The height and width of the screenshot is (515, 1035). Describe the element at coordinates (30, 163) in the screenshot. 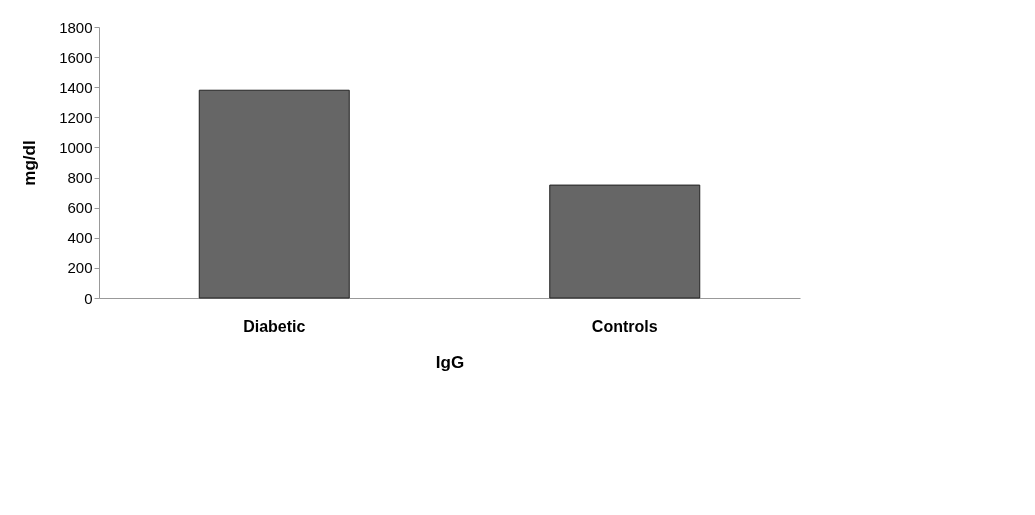

I see `y-axis-title: mg/dl` at that location.